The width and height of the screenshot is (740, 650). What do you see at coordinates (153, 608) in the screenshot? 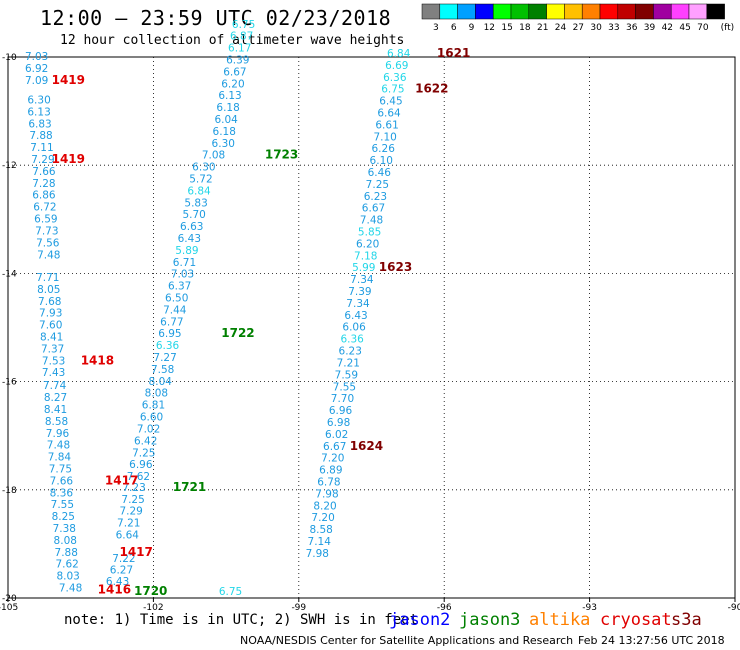
I see `longitude-tick-label: -102` at bounding box center [153, 608].